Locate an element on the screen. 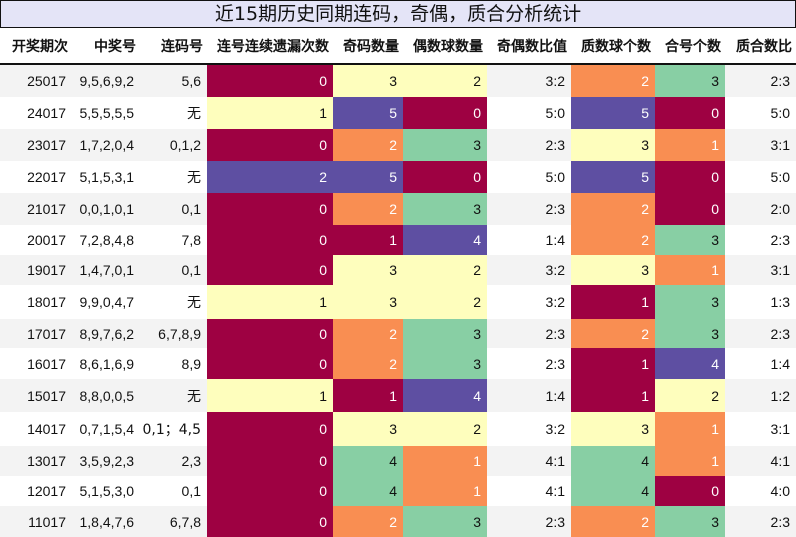 The image size is (796, 537). numbers-cell: 7,2,8,4,8 is located at coordinates (106, 240).